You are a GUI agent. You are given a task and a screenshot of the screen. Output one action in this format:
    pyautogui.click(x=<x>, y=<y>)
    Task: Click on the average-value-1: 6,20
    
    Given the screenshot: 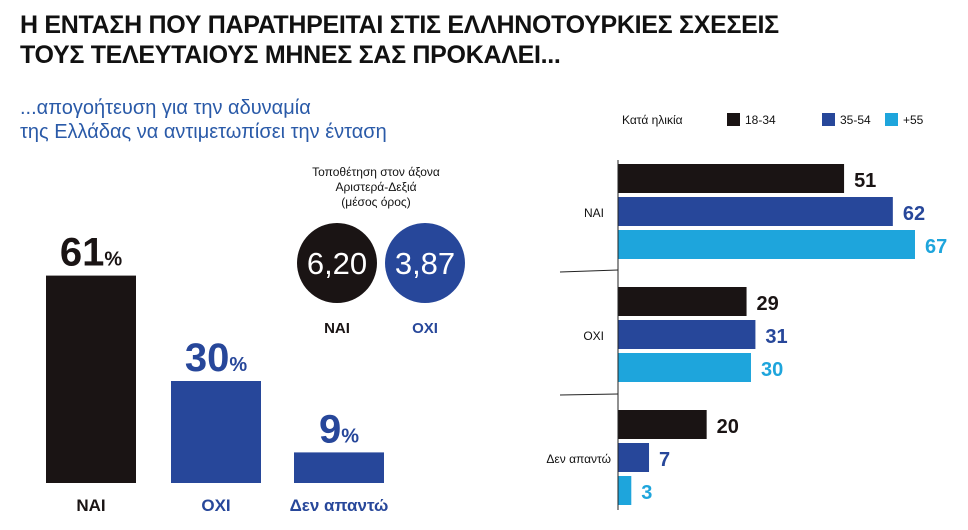 What is the action you would take?
    pyautogui.click(x=337, y=263)
    